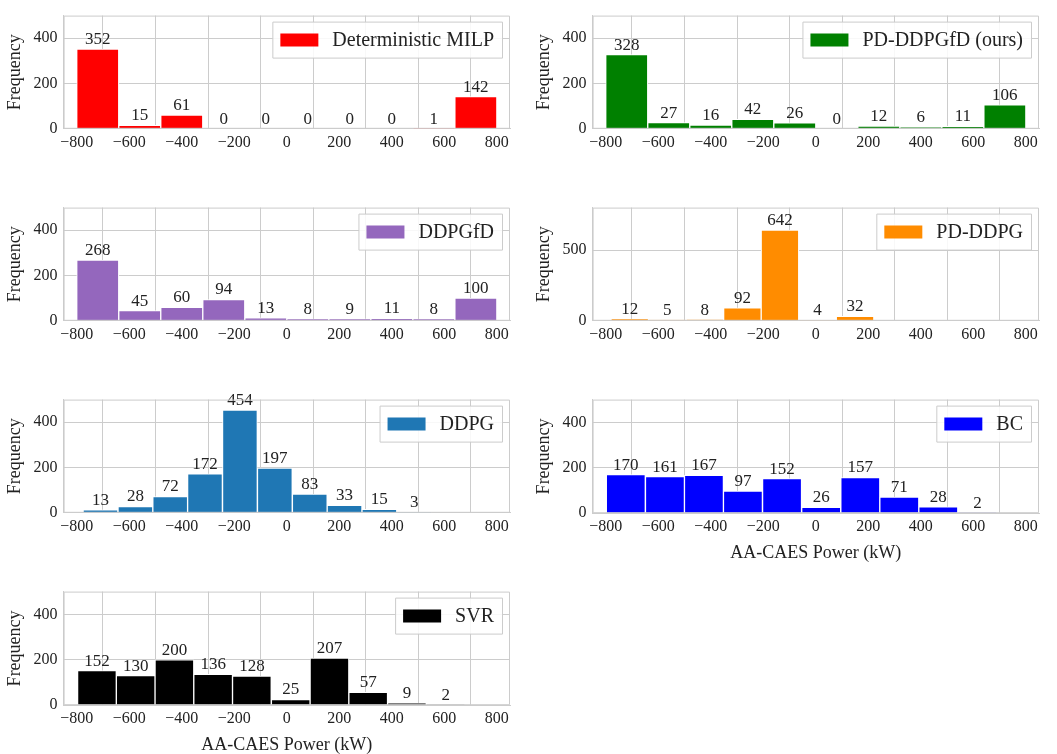 The image size is (1057, 754). Describe the element at coordinates (135, 665) in the screenshot. I see `data-label: 130` at that location.